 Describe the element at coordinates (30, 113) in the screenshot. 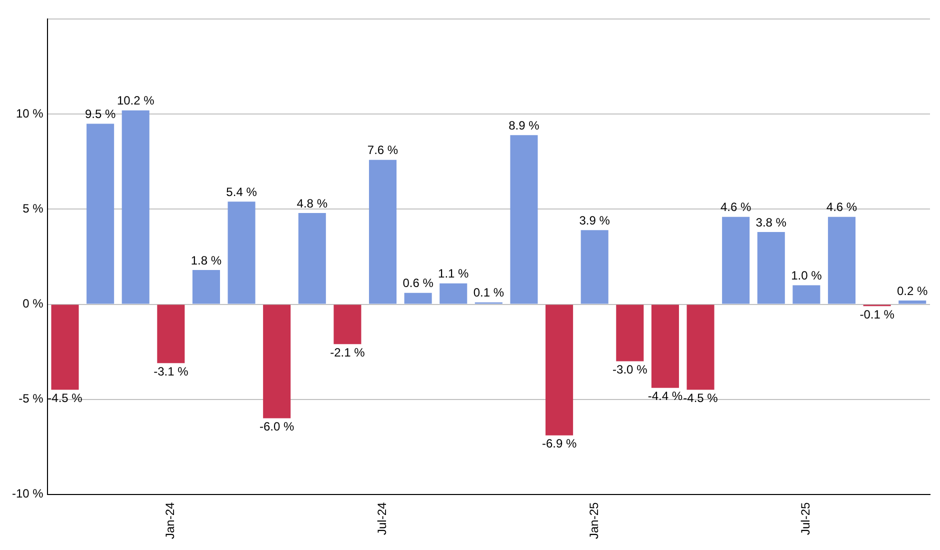

I see `y-tick-label: 10 %` at that location.